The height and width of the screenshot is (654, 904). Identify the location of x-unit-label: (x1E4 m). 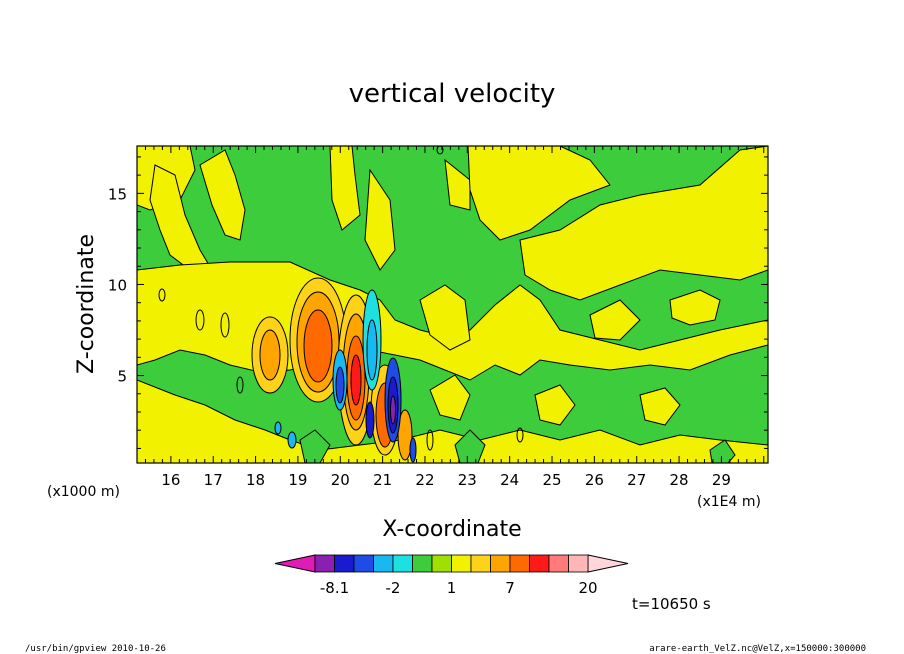
(729, 502).